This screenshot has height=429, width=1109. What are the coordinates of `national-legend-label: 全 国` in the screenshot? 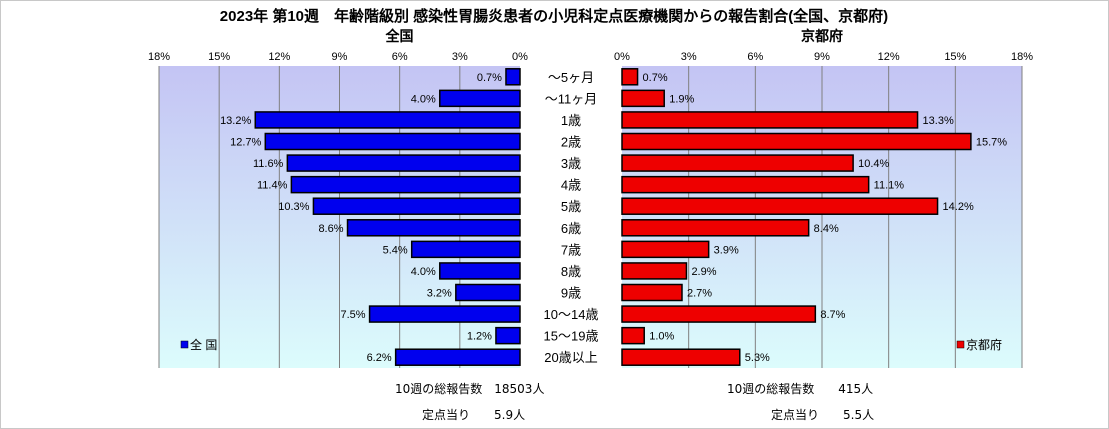 It's located at (203, 344).